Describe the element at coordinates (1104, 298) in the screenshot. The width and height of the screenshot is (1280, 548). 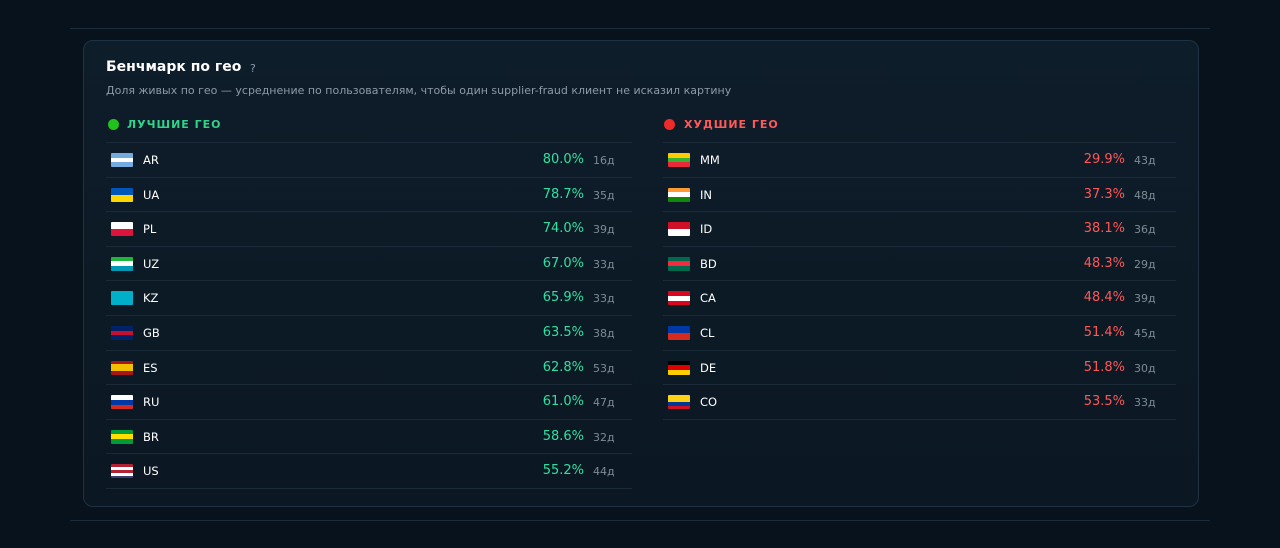
I see `live-share: 48.4%` at that location.